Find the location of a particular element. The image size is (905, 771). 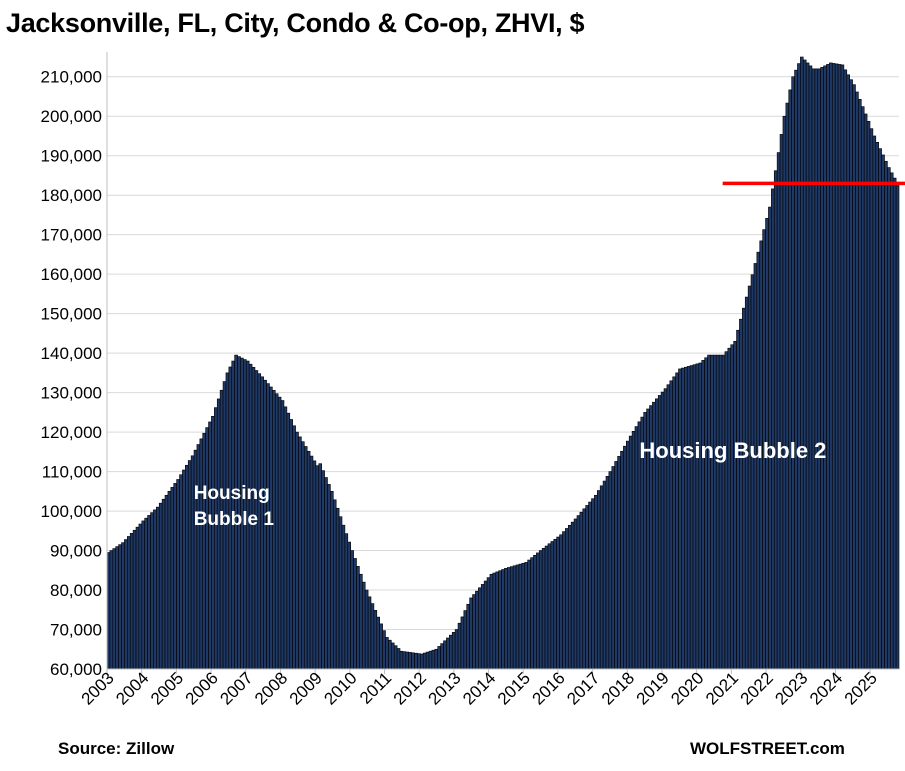

y-tick-label: 150,000 is located at coordinates (71, 314).